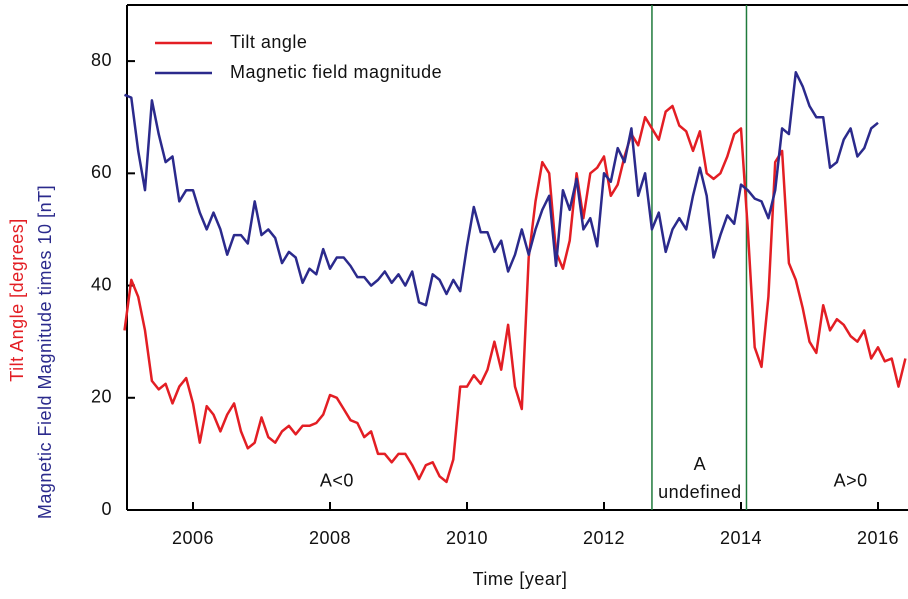 The width and height of the screenshot is (908, 599). I want to click on y-tick-label: 60, so click(101, 172).